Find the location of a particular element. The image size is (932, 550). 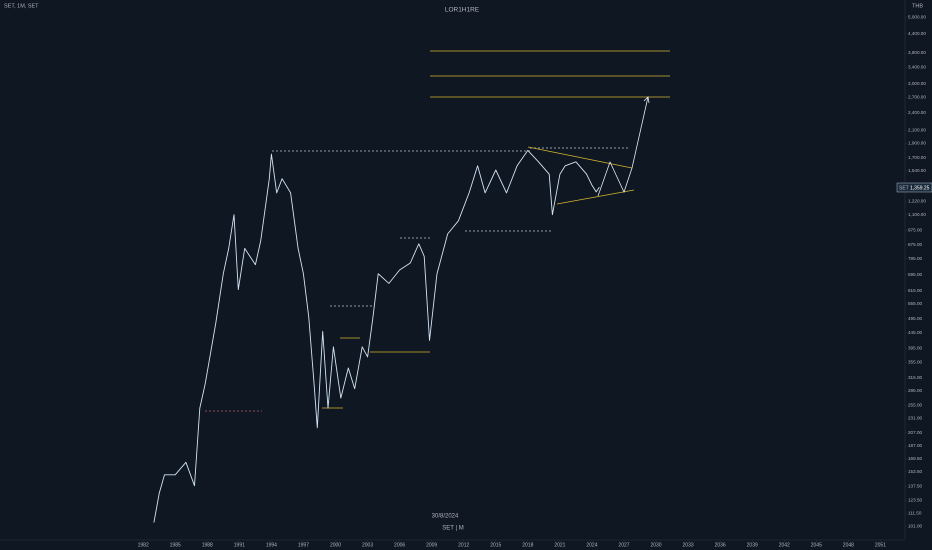

x-tick-label: 2000 is located at coordinates (335, 545).